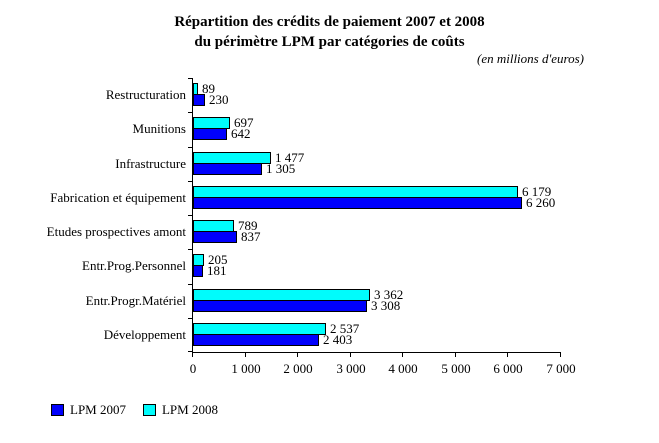 This screenshot has width=659, height=443. I want to click on category-label: Munitions, so click(159, 129).